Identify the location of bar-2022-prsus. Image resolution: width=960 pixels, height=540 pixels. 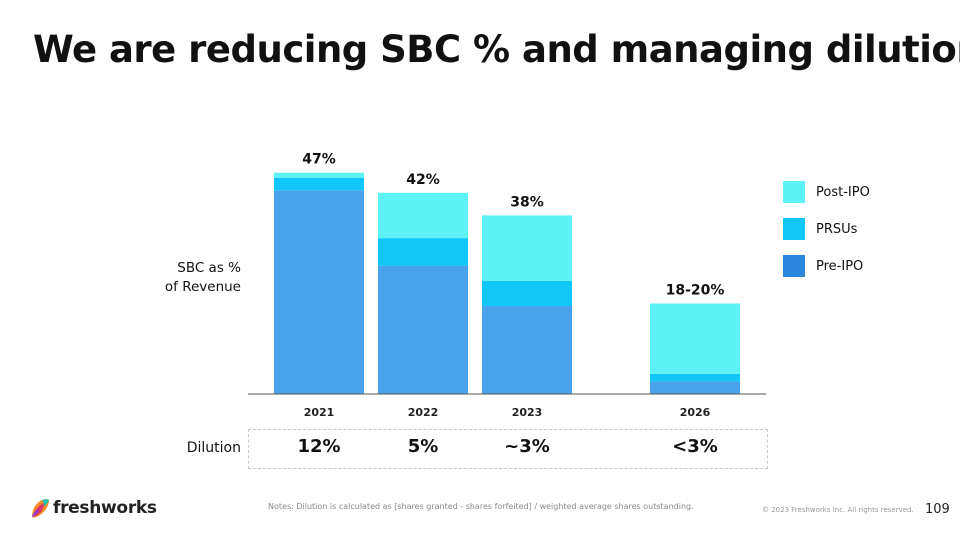
(423, 252).